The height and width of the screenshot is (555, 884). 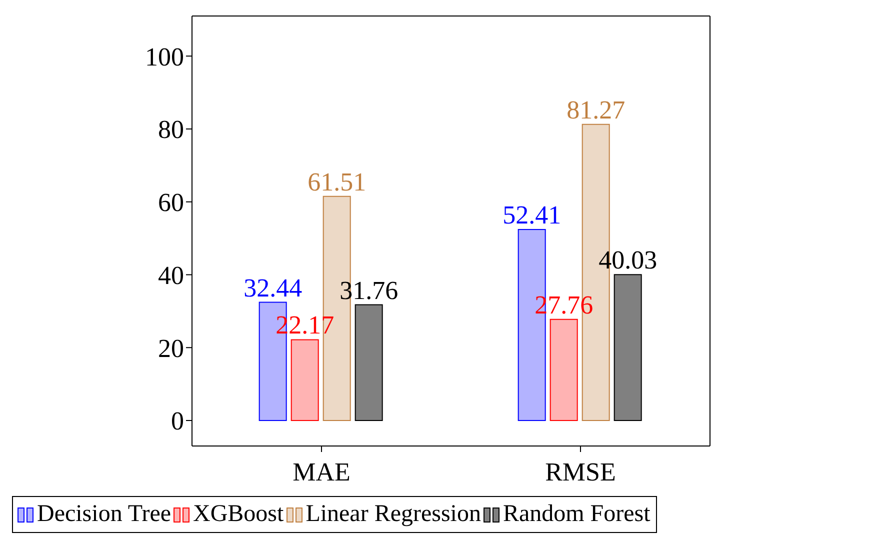 What do you see at coordinates (177, 421) in the screenshot?
I see `y-tick-label: 0` at bounding box center [177, 421].